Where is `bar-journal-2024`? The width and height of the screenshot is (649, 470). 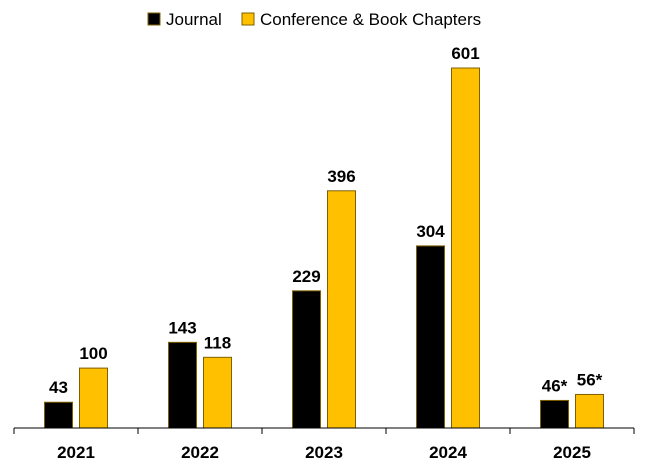 bar-journal-2024 is located at coordinates (430, 337).